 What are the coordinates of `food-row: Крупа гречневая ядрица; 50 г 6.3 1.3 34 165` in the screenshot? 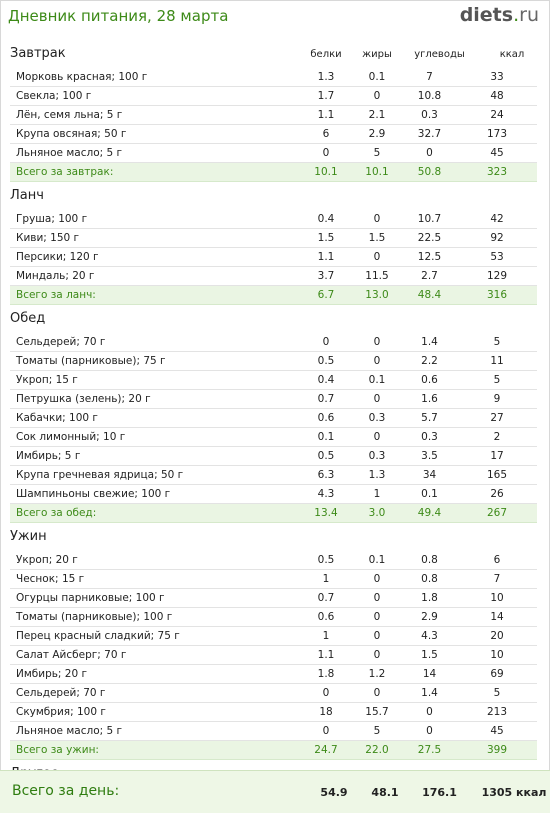 It's located at (273, 475).